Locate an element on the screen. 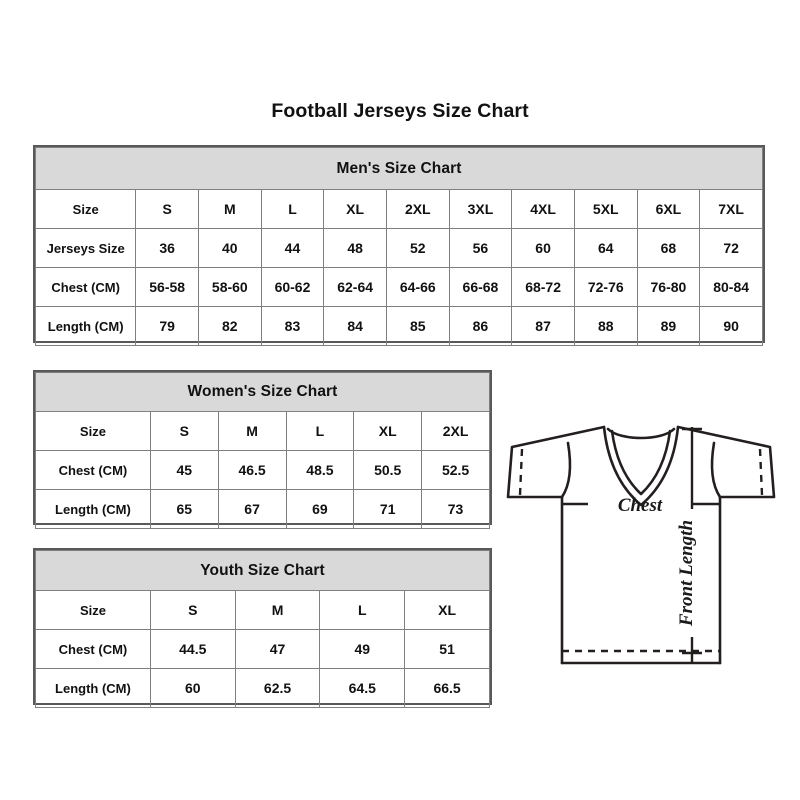 This screenshot has width=800, height=800. mens-jerseys-size-7xl: 72 is located at coordinates (731, 248).